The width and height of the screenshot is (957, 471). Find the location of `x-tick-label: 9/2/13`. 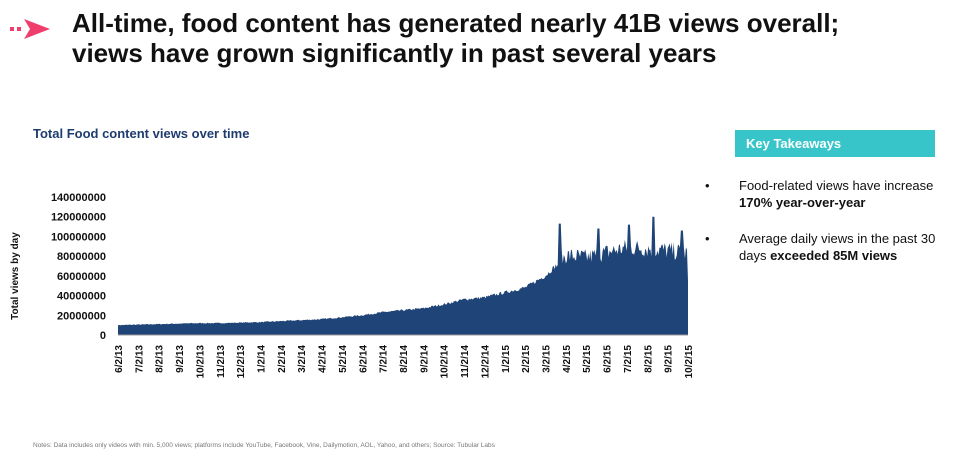

x-tick-label: 9/2/13 is located at coordinates (180, 359).